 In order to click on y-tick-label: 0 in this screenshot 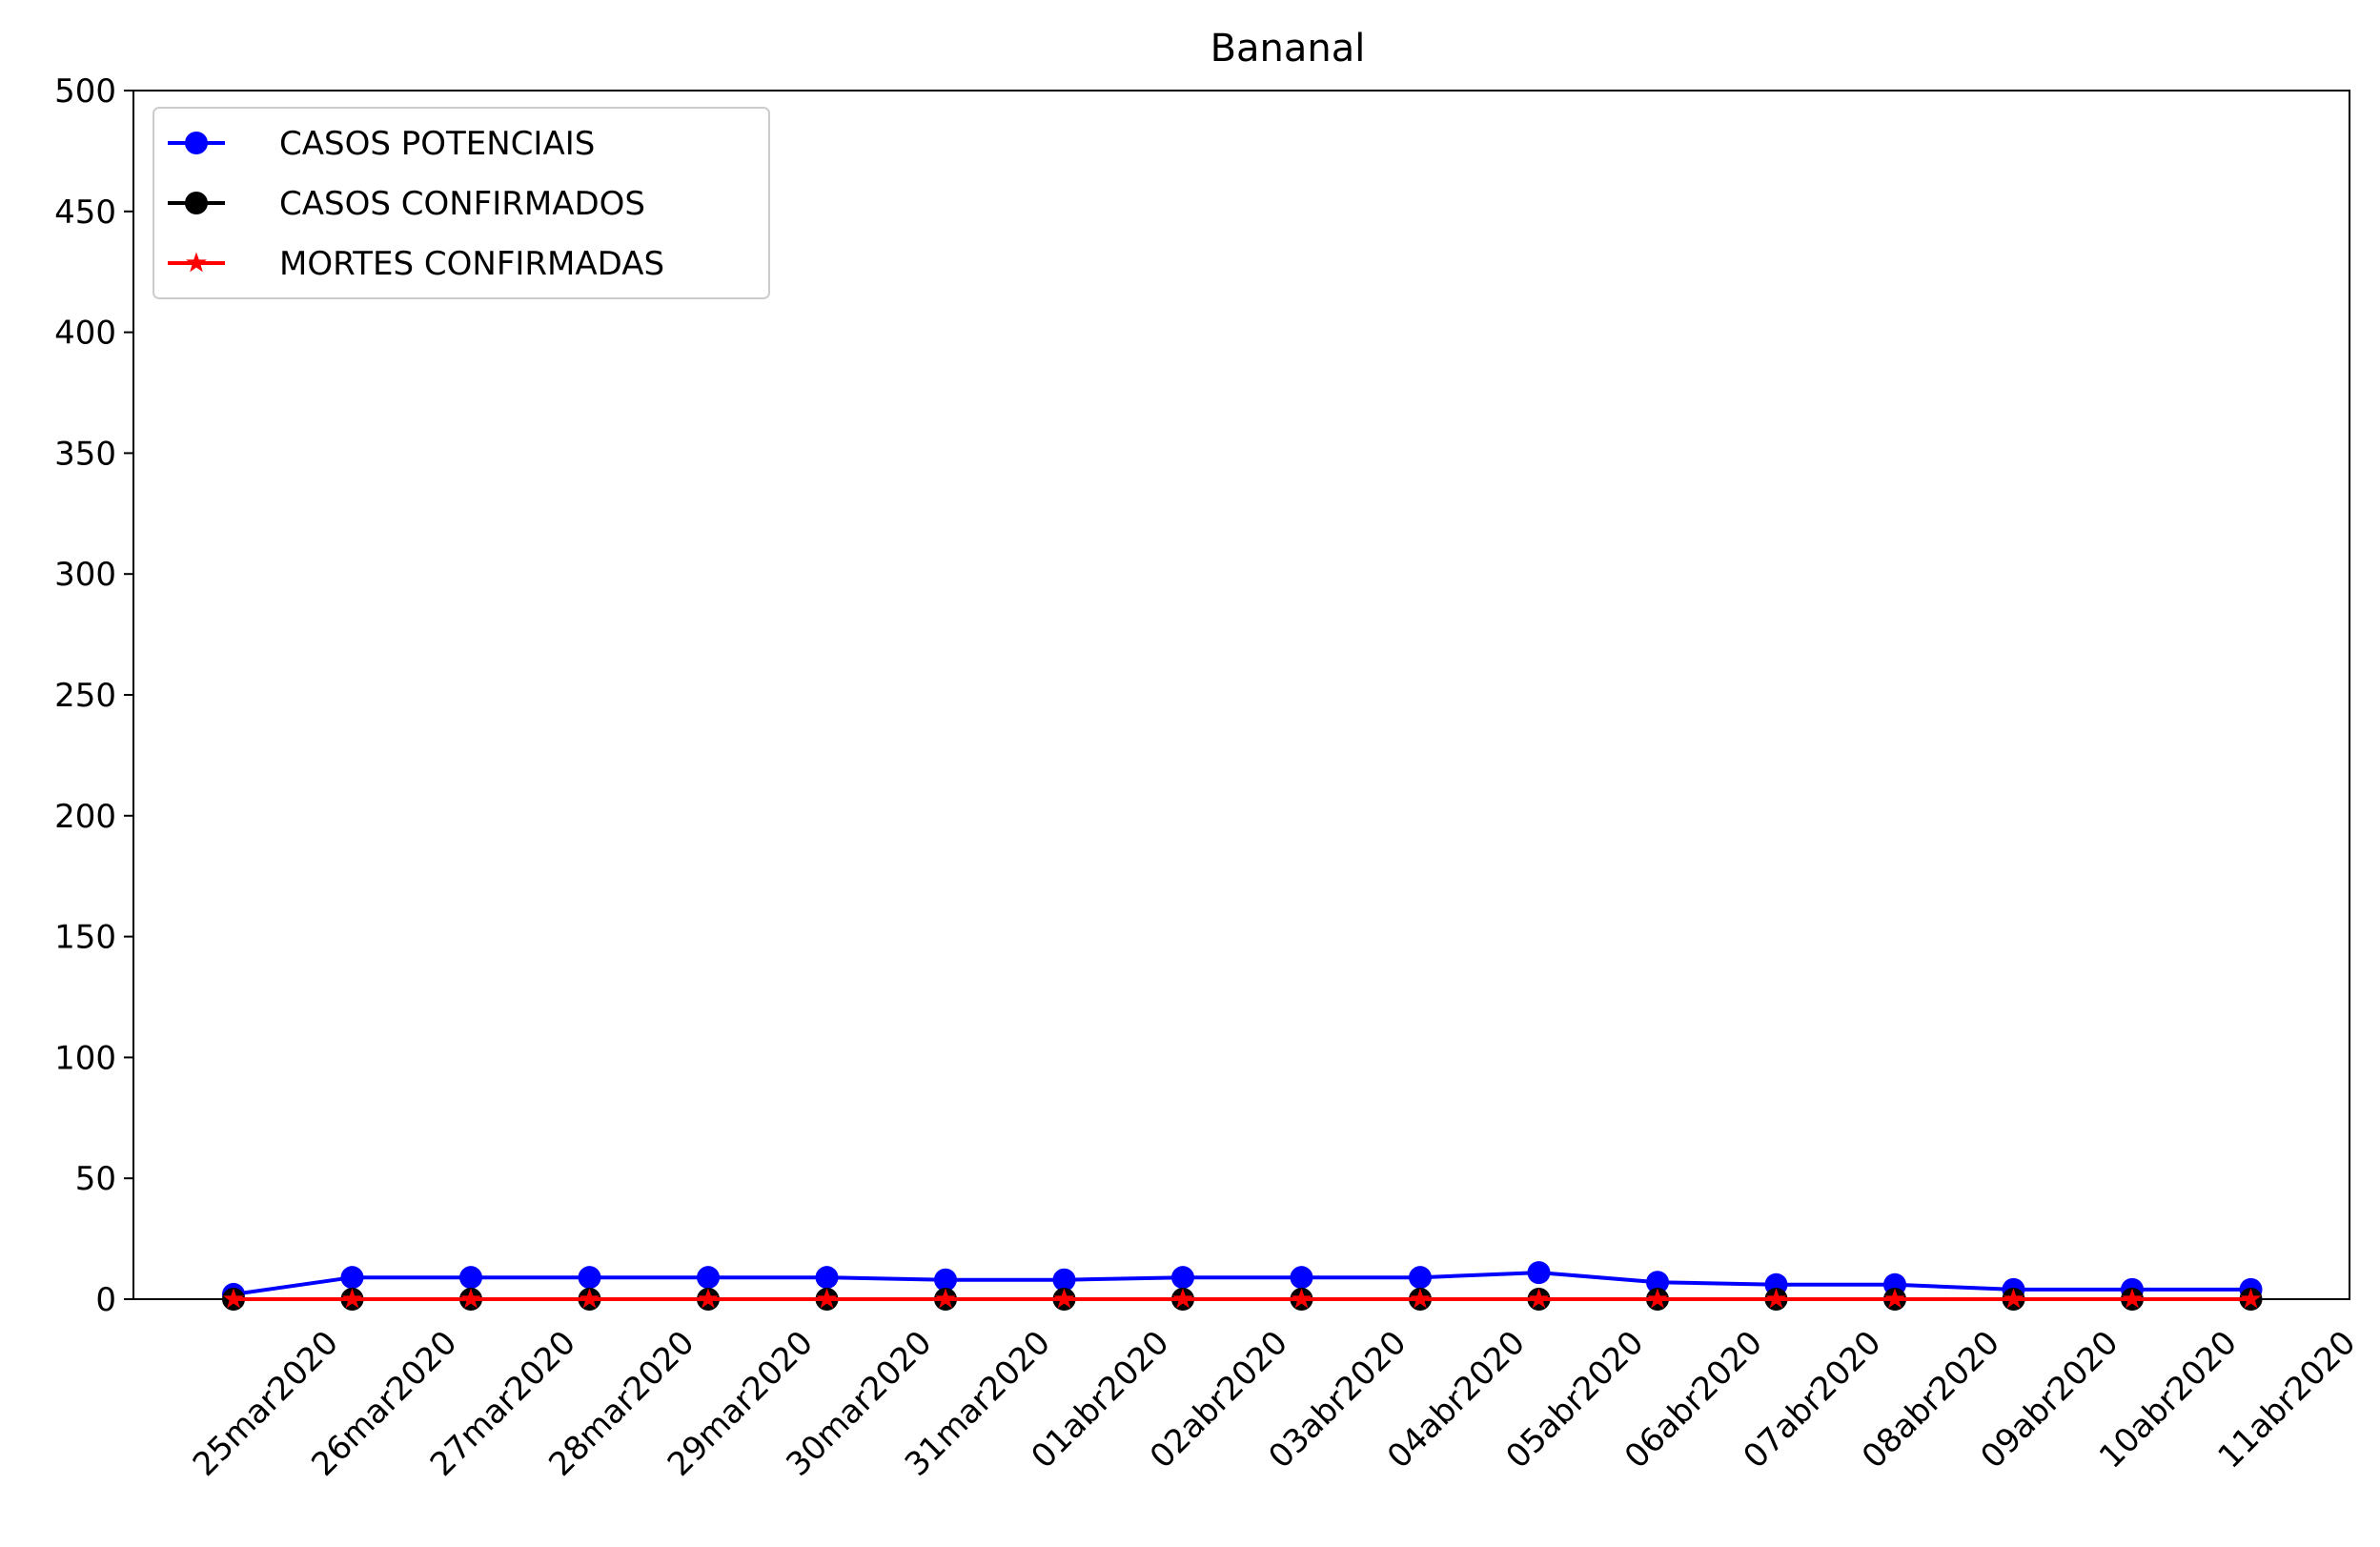, I will do `click(105, 1300)`.